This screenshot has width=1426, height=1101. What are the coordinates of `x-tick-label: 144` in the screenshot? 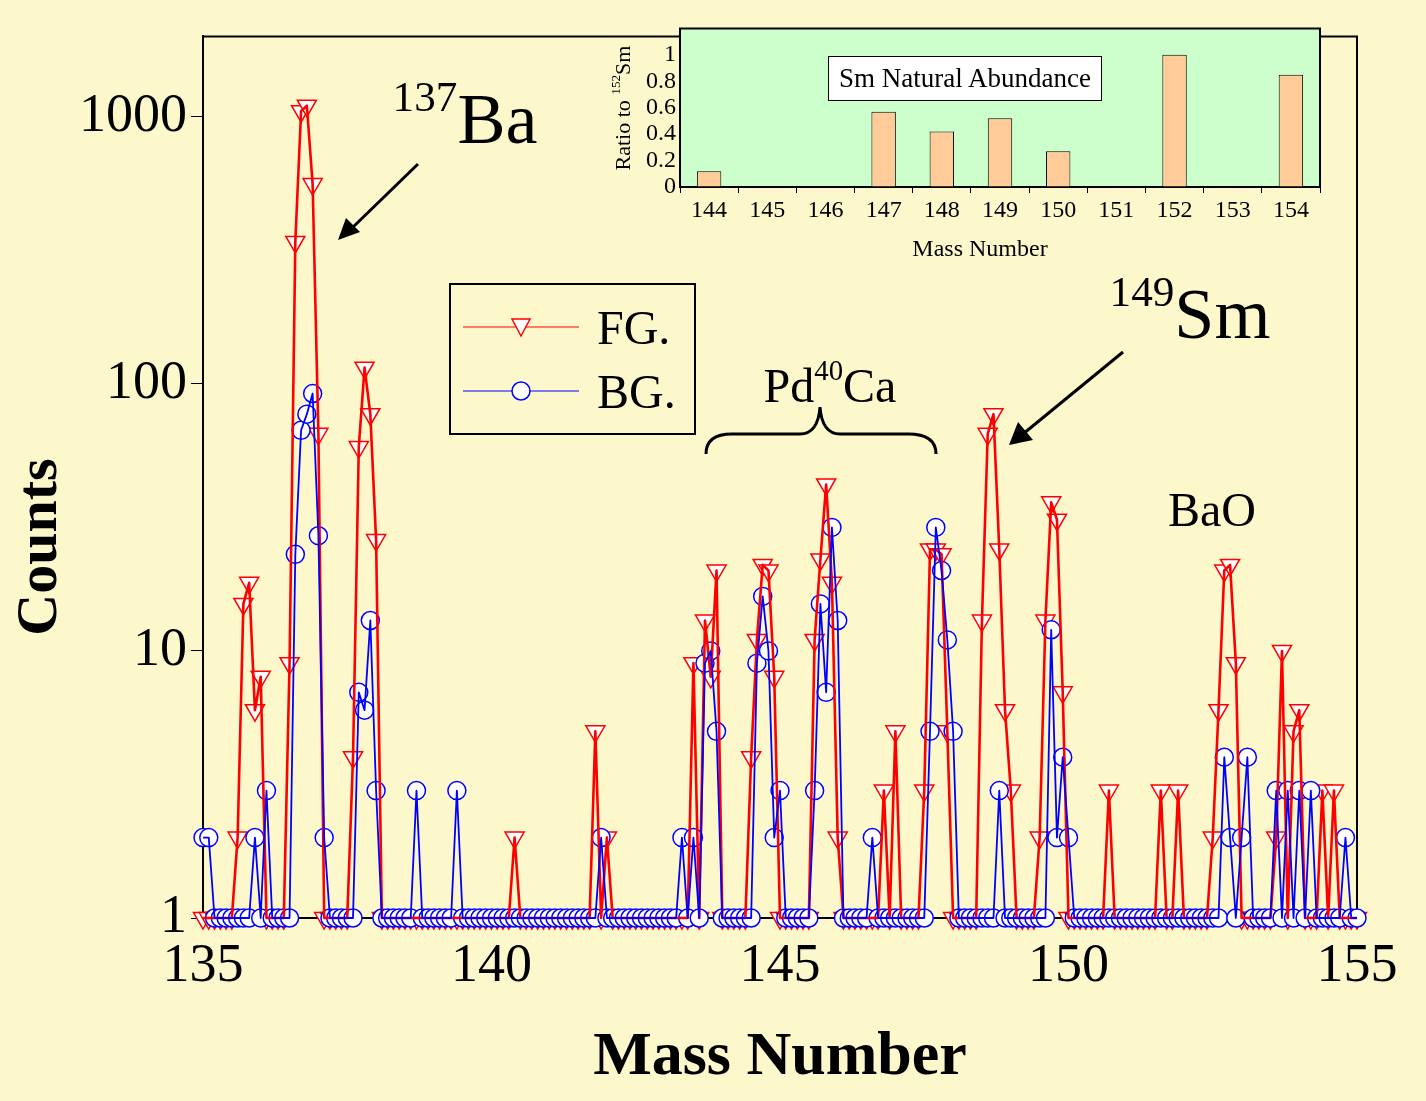 It's located at (709, 208).